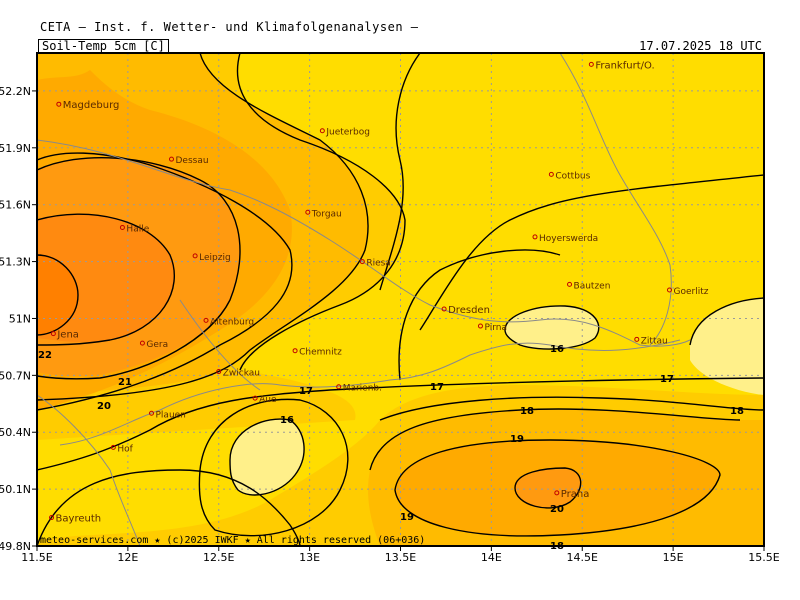  I want to click on city-marker: Zittau, so click(651, 341).